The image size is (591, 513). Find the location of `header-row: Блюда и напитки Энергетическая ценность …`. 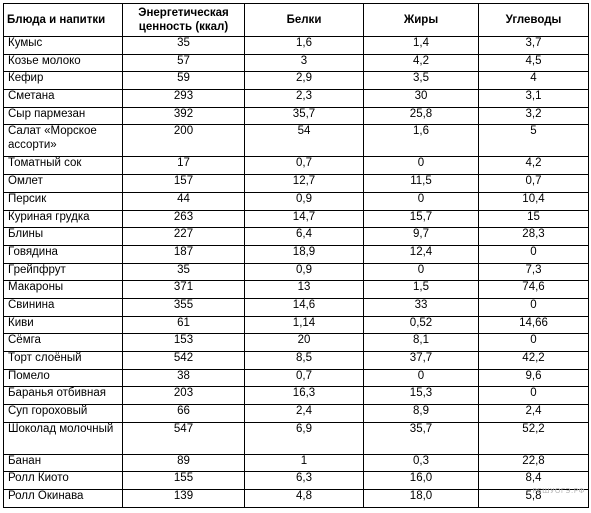

header-row: Блюда и напитки Энергетическая ценность … is located at coordinates (296, 20).